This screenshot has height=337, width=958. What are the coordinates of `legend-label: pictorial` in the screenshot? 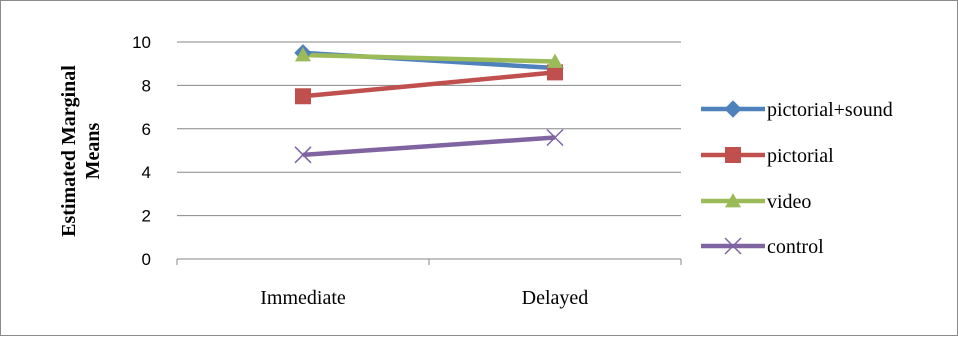 It's located at (800, 156).